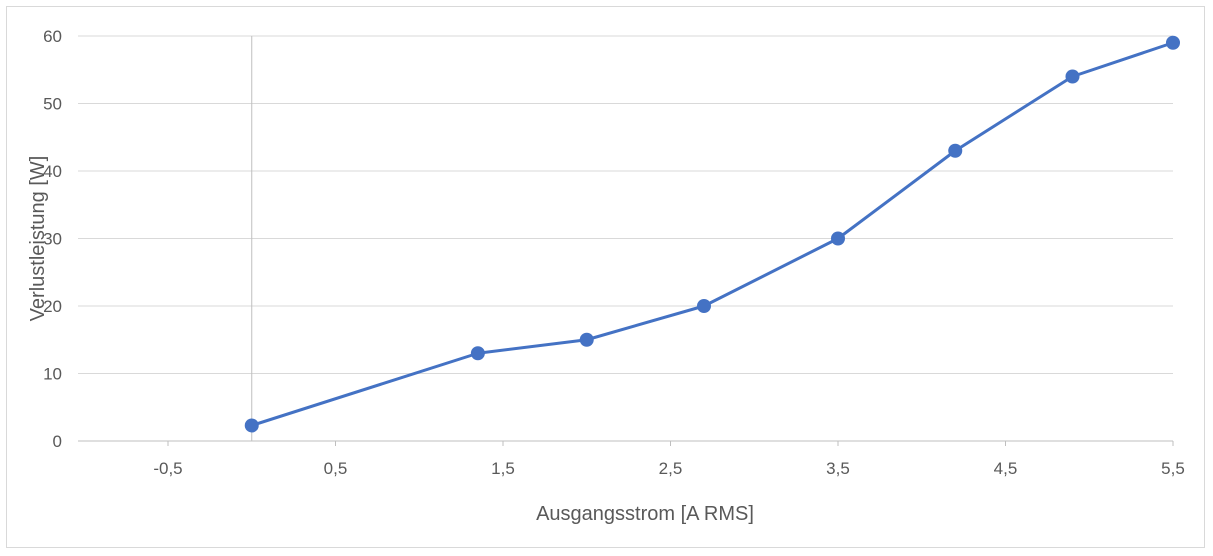 The width and height of the screenshot is (1213, 556). I want to click on y-tick-labels: 0 10 20 30 40 50 60, so click(52, 239).